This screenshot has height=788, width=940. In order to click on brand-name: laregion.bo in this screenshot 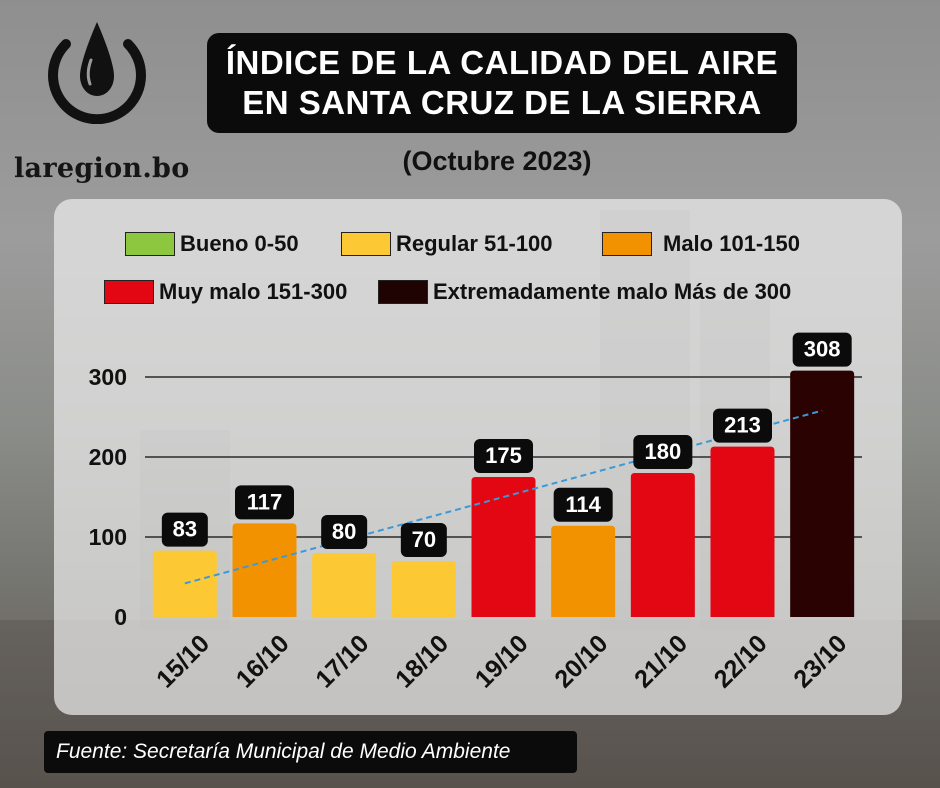, I will do `click(102, 168)`.